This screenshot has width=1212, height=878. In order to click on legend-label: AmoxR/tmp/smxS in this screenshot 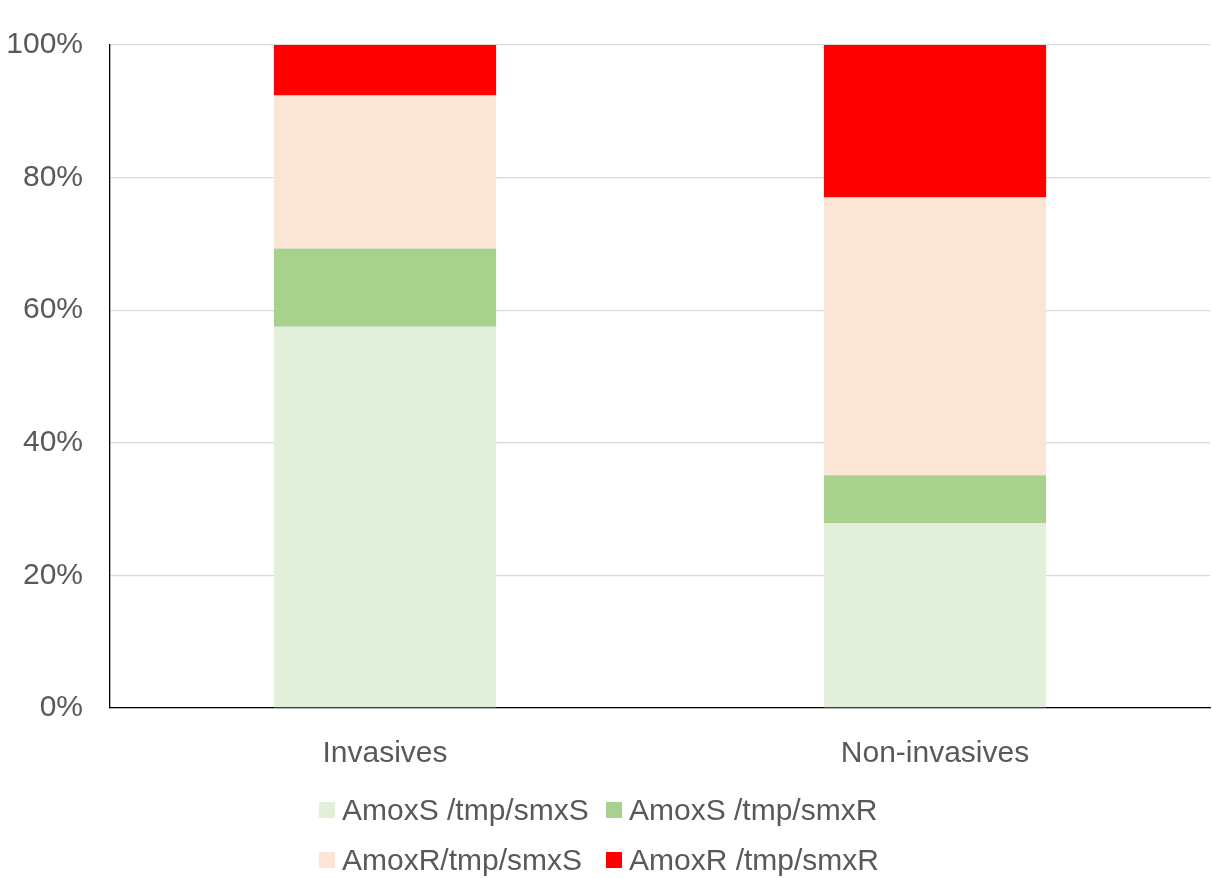, I will do `click(462, 860)`.